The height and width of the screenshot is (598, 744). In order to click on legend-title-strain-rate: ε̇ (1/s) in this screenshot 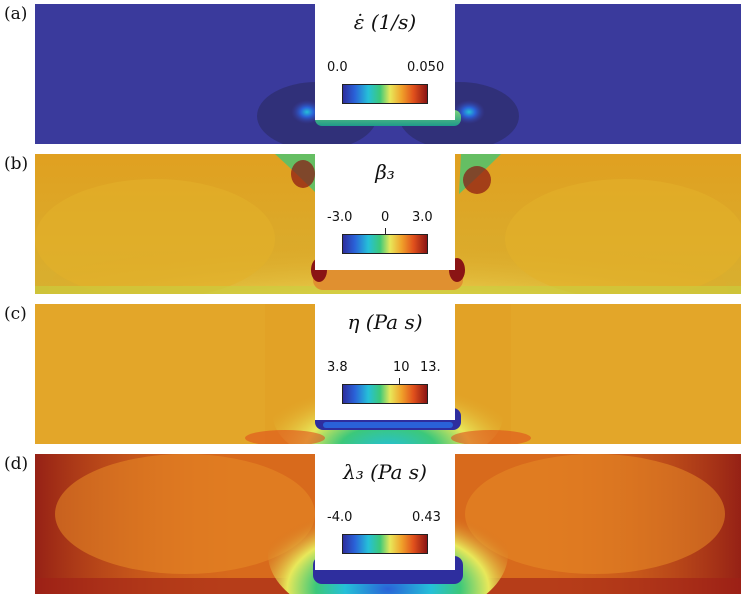, I will do `click(385, 22)`.